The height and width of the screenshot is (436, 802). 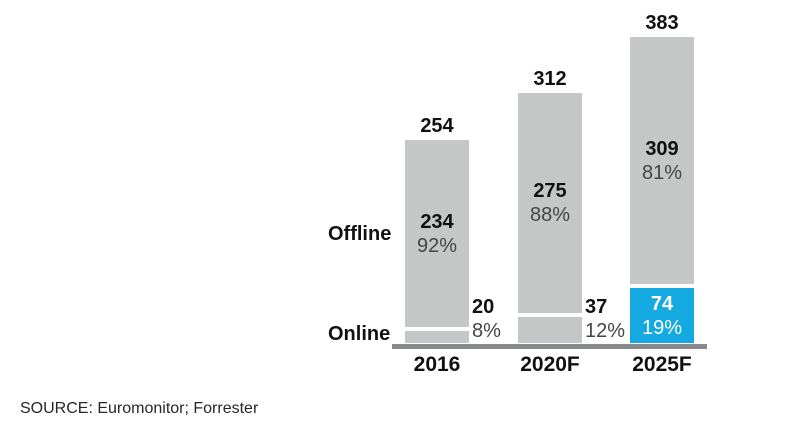 I want to click on online-segment-2016, so click(x=437, y=337).